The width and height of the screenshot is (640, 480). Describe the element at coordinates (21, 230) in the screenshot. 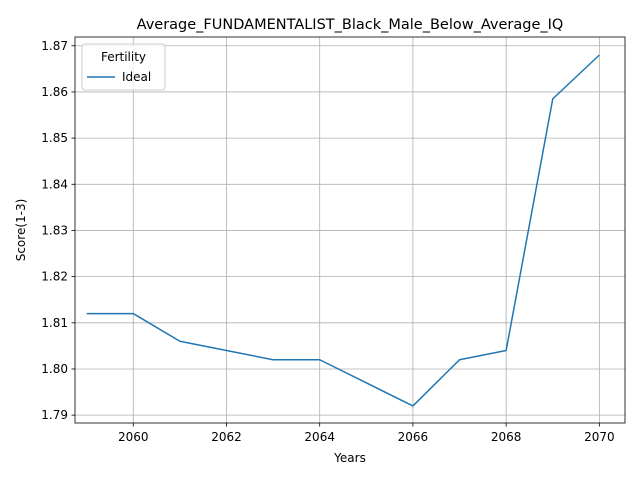

I see `y-axis-label: Score(1-3)` at that location.